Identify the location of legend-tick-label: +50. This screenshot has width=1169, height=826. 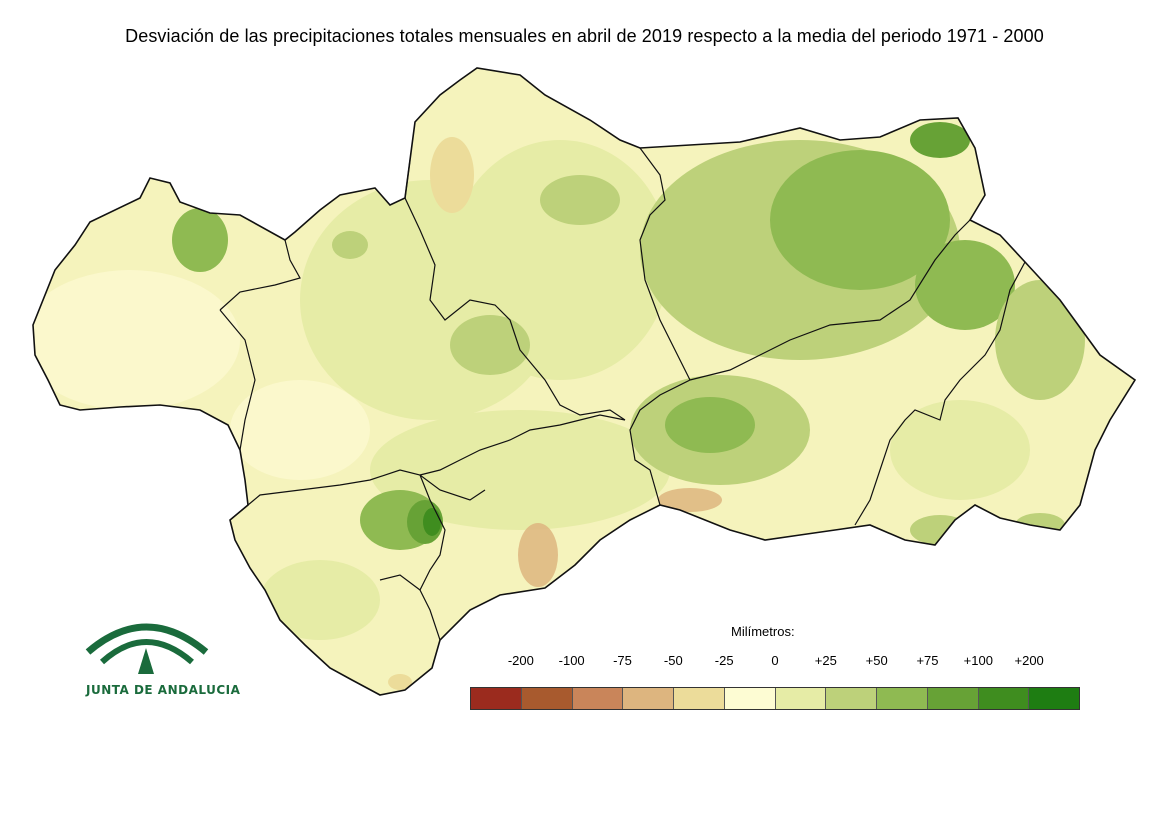
(876, 660).